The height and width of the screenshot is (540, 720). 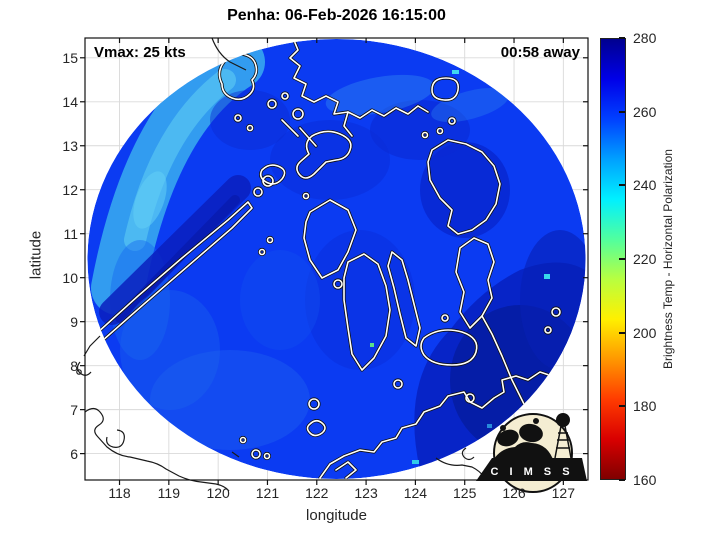 What do you see at coordinates (70, 145) in the screenshot?
I see `y-tick-label: 13` at bounding box center [70, 145].